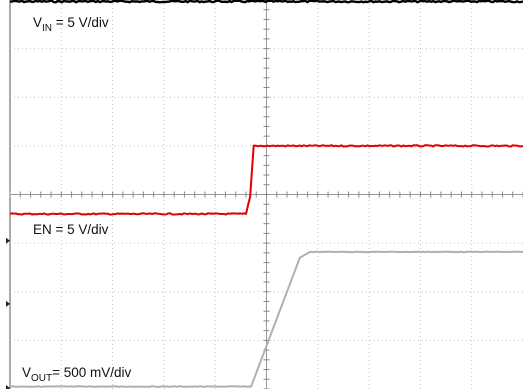 This screenshot has width=523, height=389. I want to click on en-label-main: EN = 5 V/div, so click(71, 229).